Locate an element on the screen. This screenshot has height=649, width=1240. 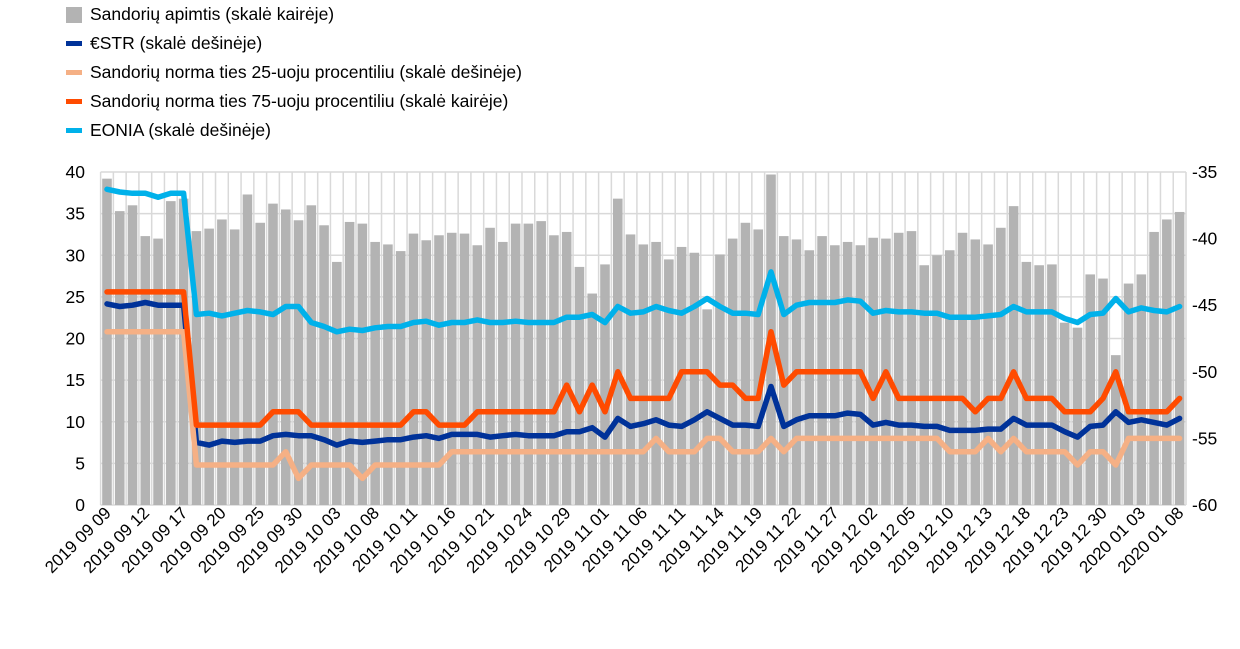
legend-item-bars: Sandorių apimtis (skalė kairėje) is located at coordinates (200, 14).